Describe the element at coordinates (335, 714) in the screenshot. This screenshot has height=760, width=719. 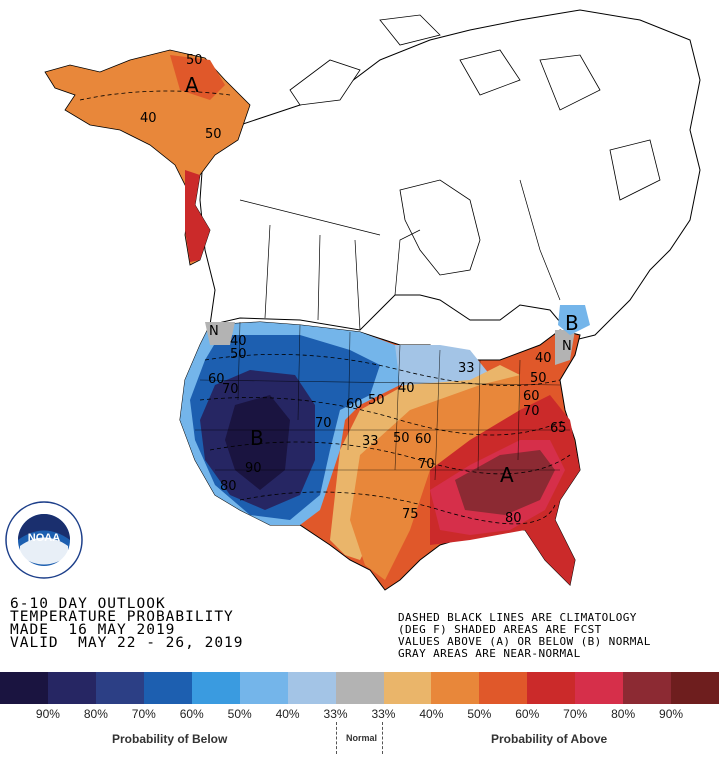
I see `legend-percent-6: 33%` at that location.